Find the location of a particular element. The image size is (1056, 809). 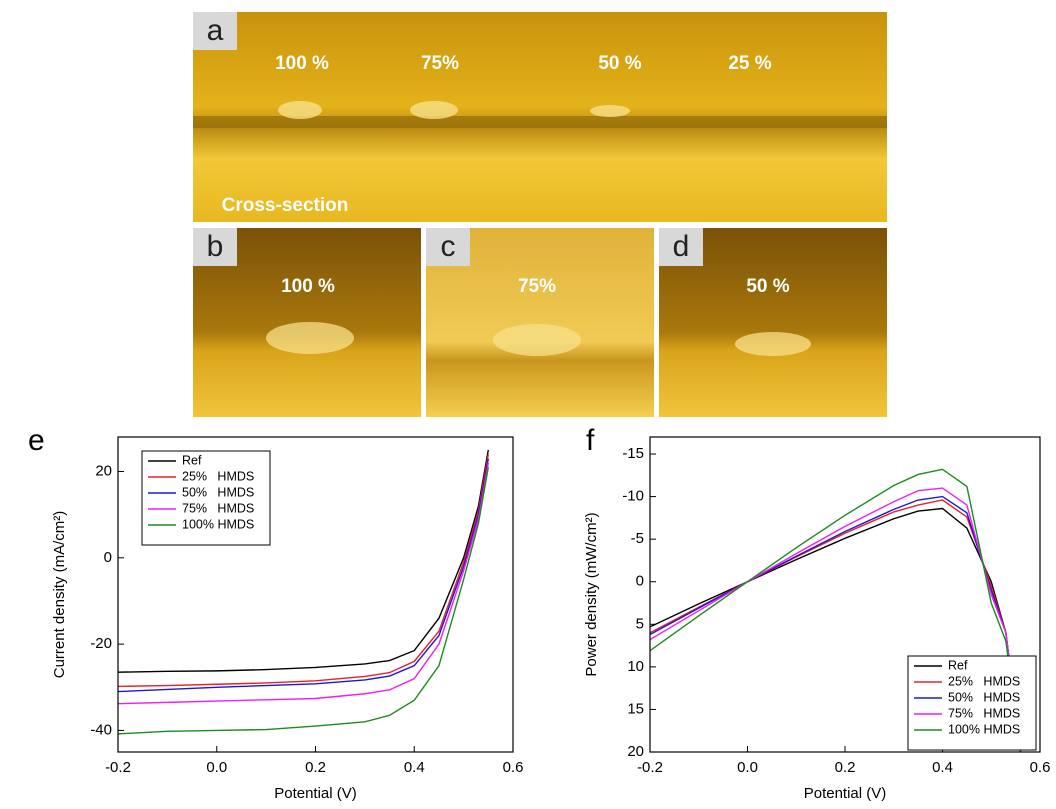

y-tick-label: -20 is located at coordinates (101, 643).